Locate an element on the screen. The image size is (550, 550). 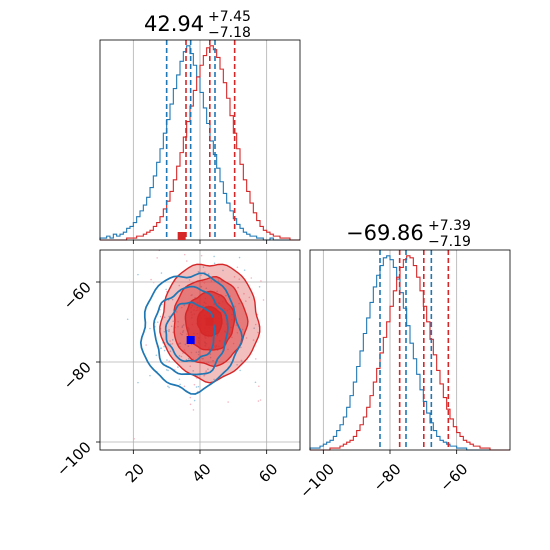
joint-xtick-label: 20 is located at coordinates (135, 473).